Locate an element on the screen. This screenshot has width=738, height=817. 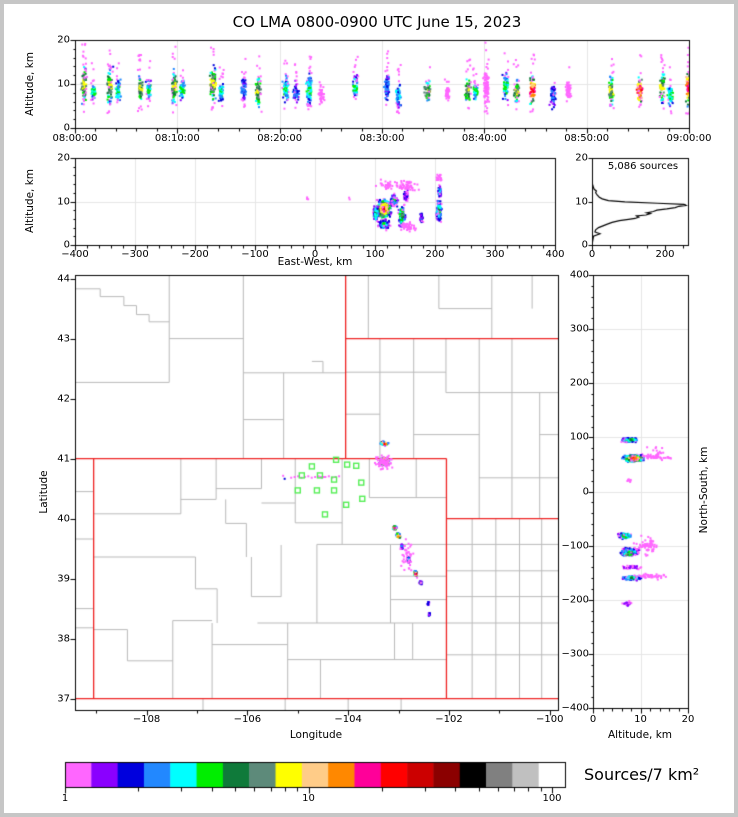
time-axis-tick-label: 08:20:00 is located at coordinates (280, 138).